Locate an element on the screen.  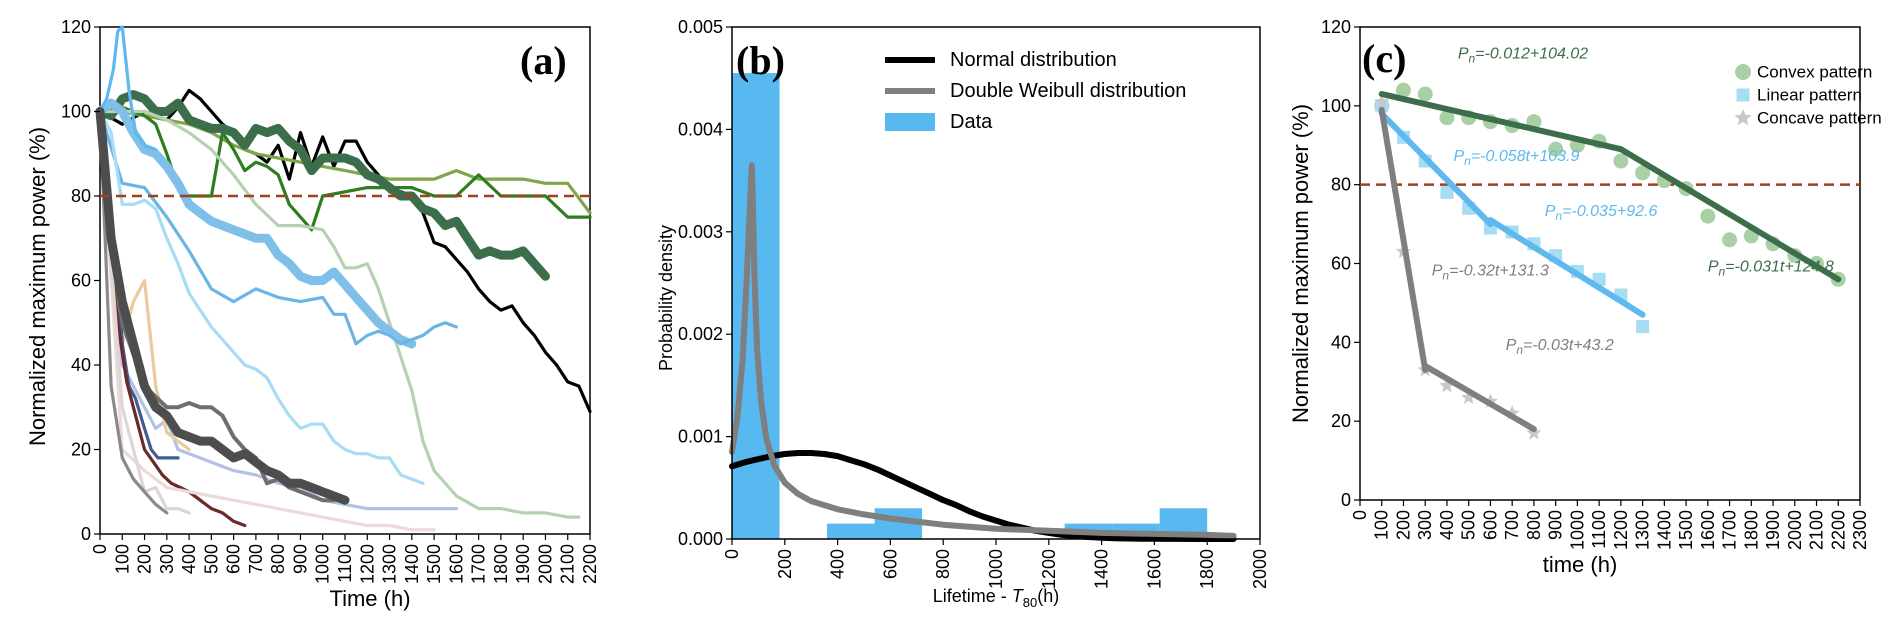
y-axis-label-a: Normalized maximum power (%) is located at coordinates (37, 286).